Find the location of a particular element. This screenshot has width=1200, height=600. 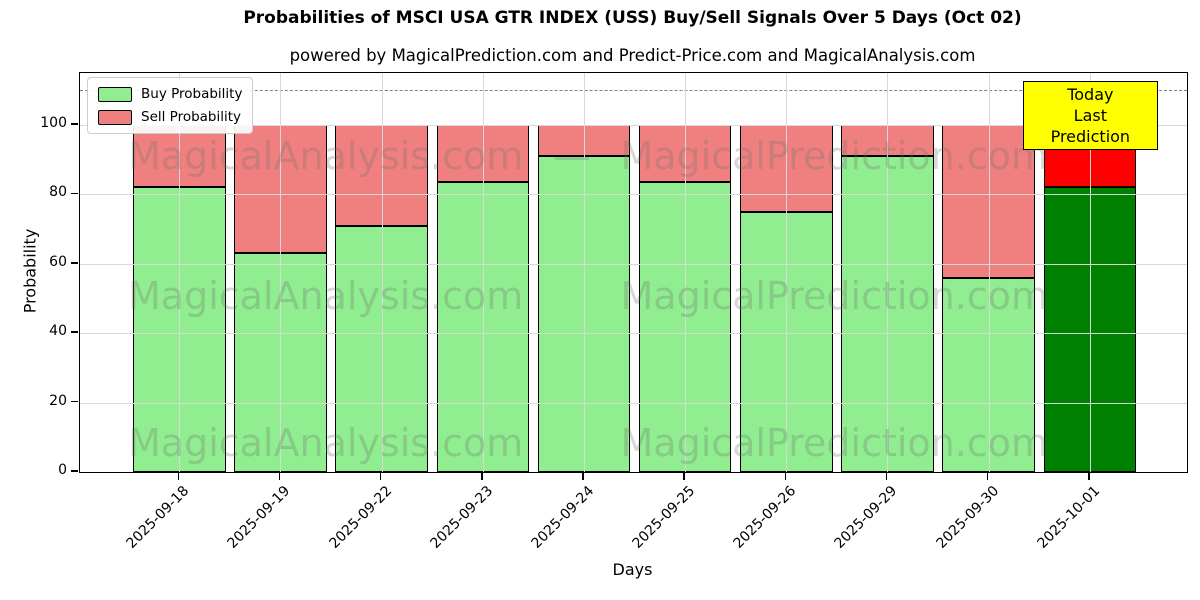

y-tick-label: 100 is located at coordinates (53, 123).